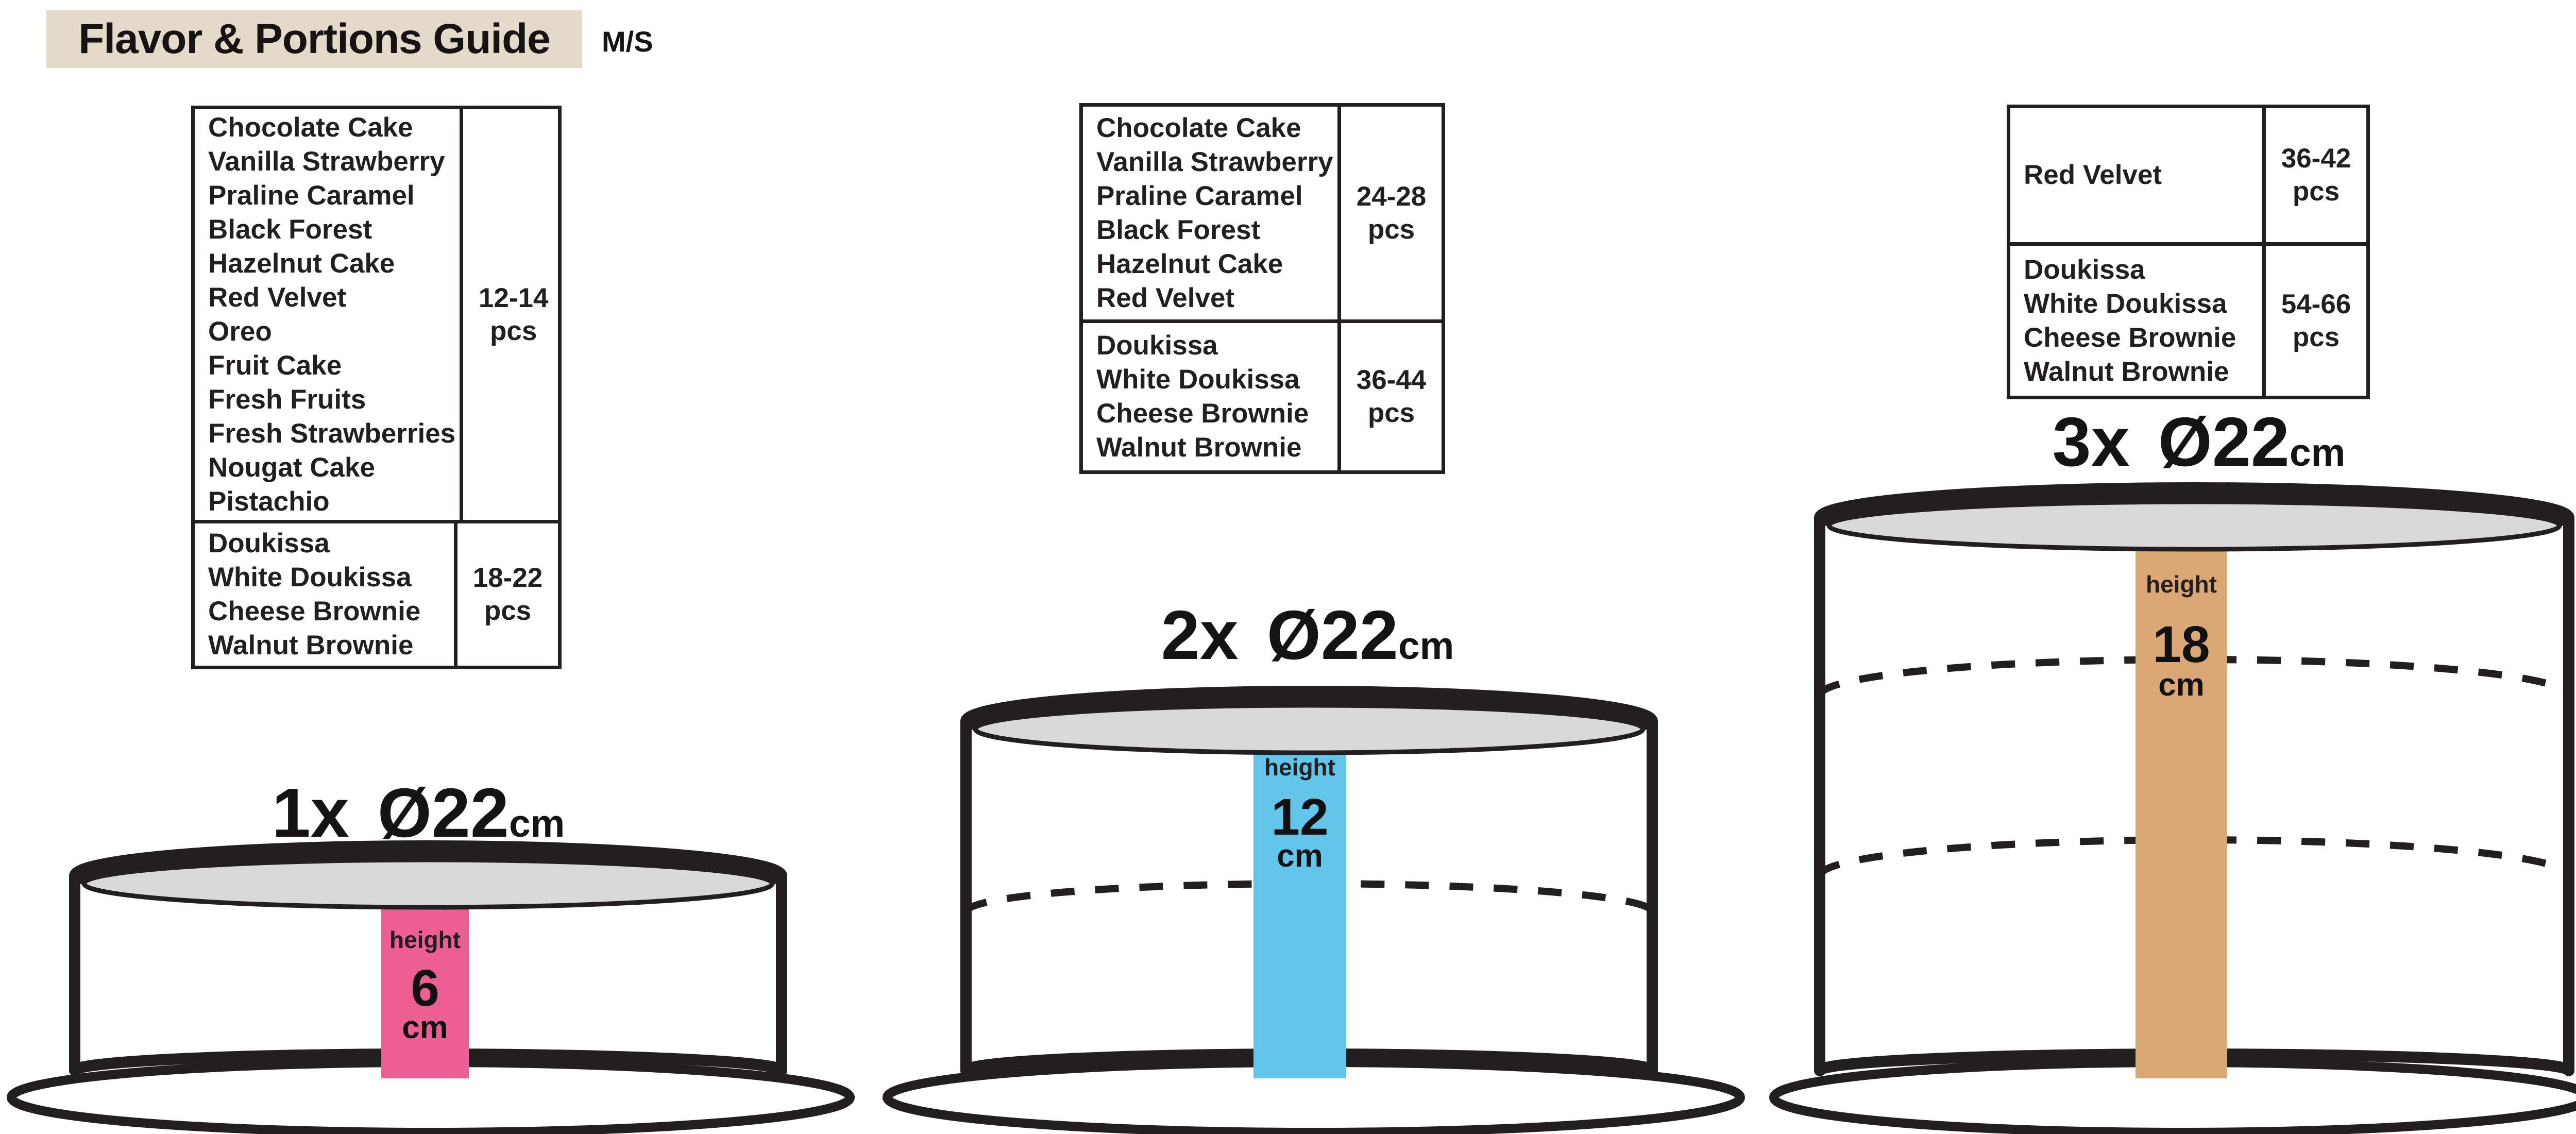 Image resolution: width=2576 pixels, height=1134 pixels. What do you see at coordinates (275, 365) in the screenshot?
I see `flavor-item: Fruit Cake` at bounding box center [275, 365].